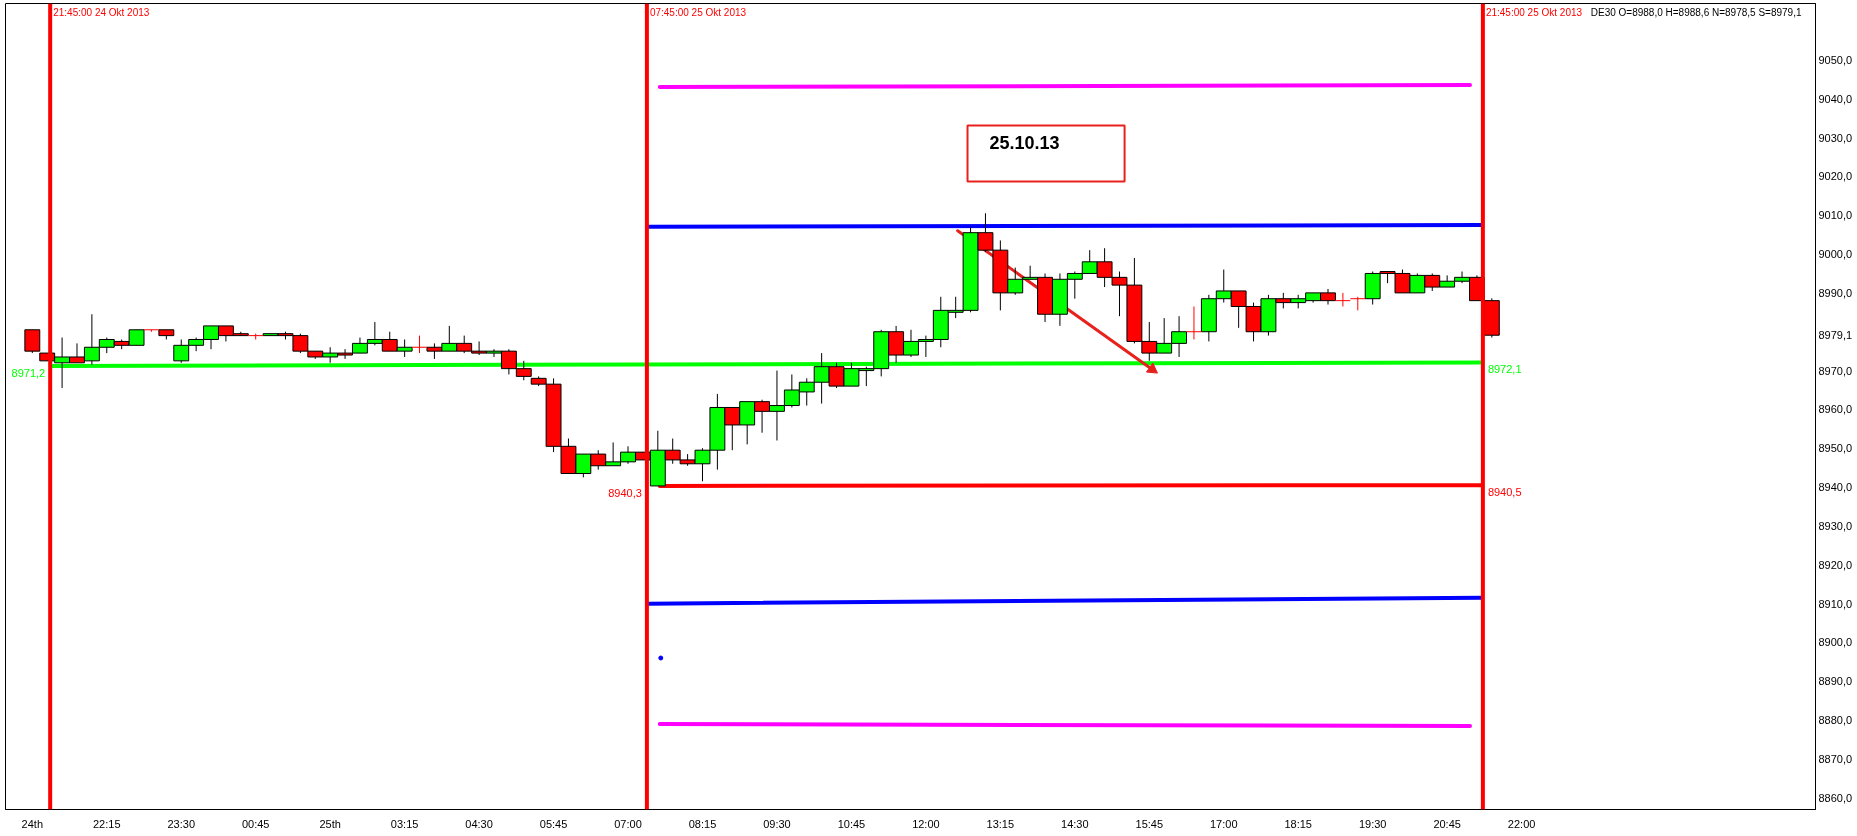 The height and width of the screenshot is (836, 1857). What do you see at coordinates (1024, 142) in the screenshot?
I see `annotation: 25.10.13` at bounding box center [1024, 142].